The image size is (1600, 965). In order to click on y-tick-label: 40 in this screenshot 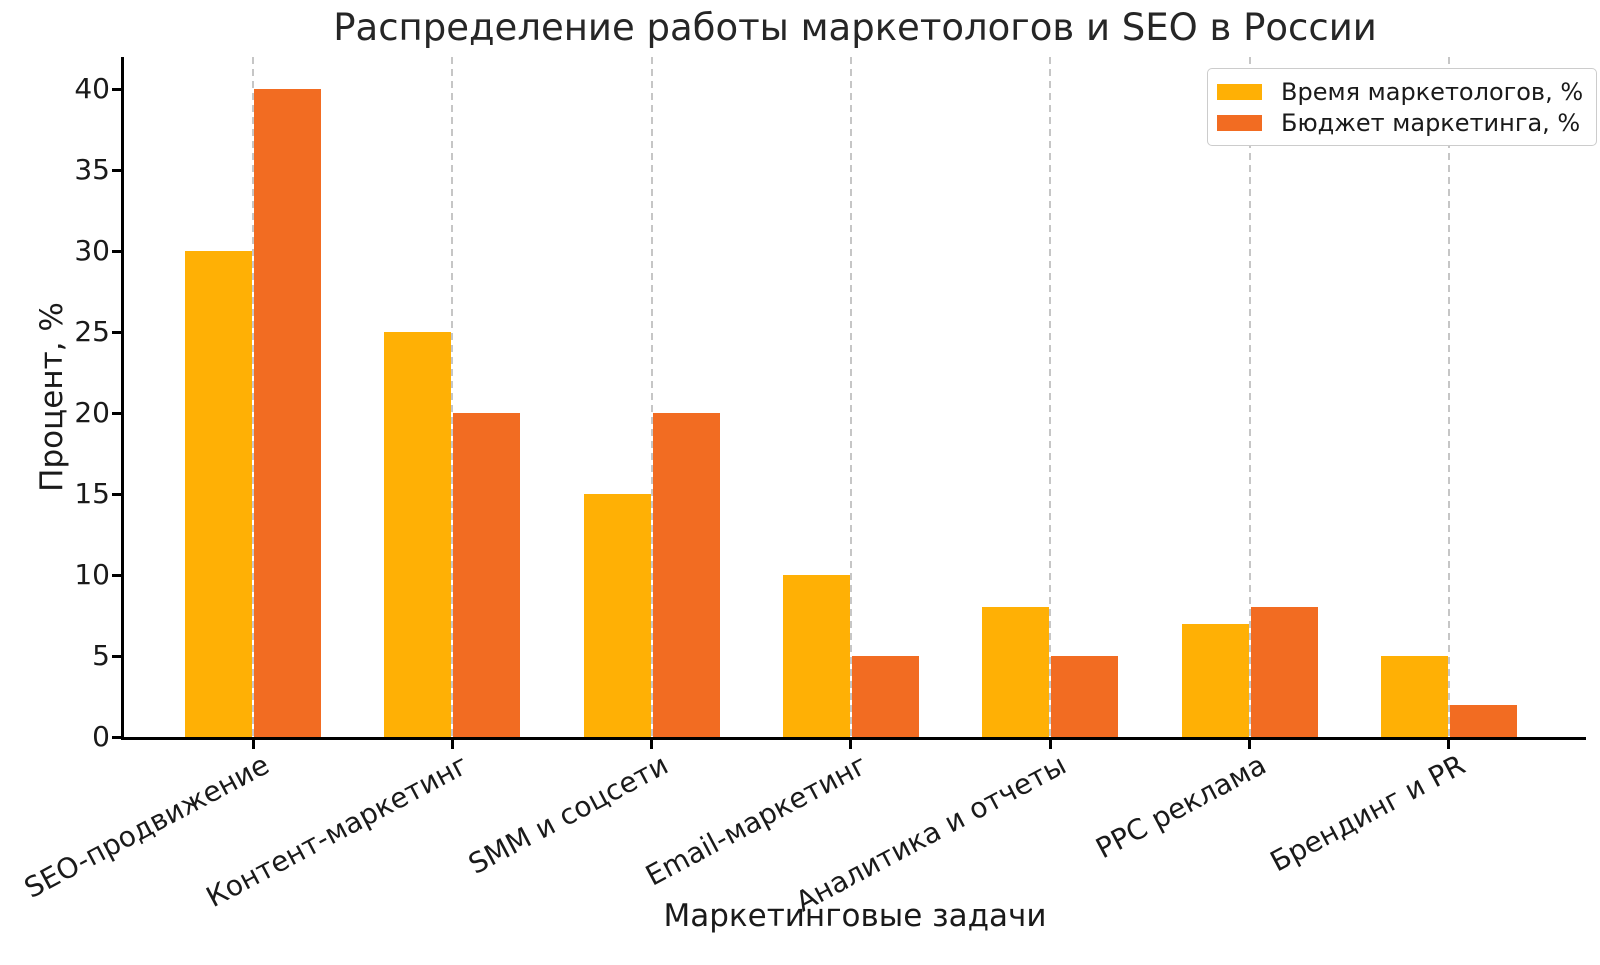, I will do `click(92, 89)`.